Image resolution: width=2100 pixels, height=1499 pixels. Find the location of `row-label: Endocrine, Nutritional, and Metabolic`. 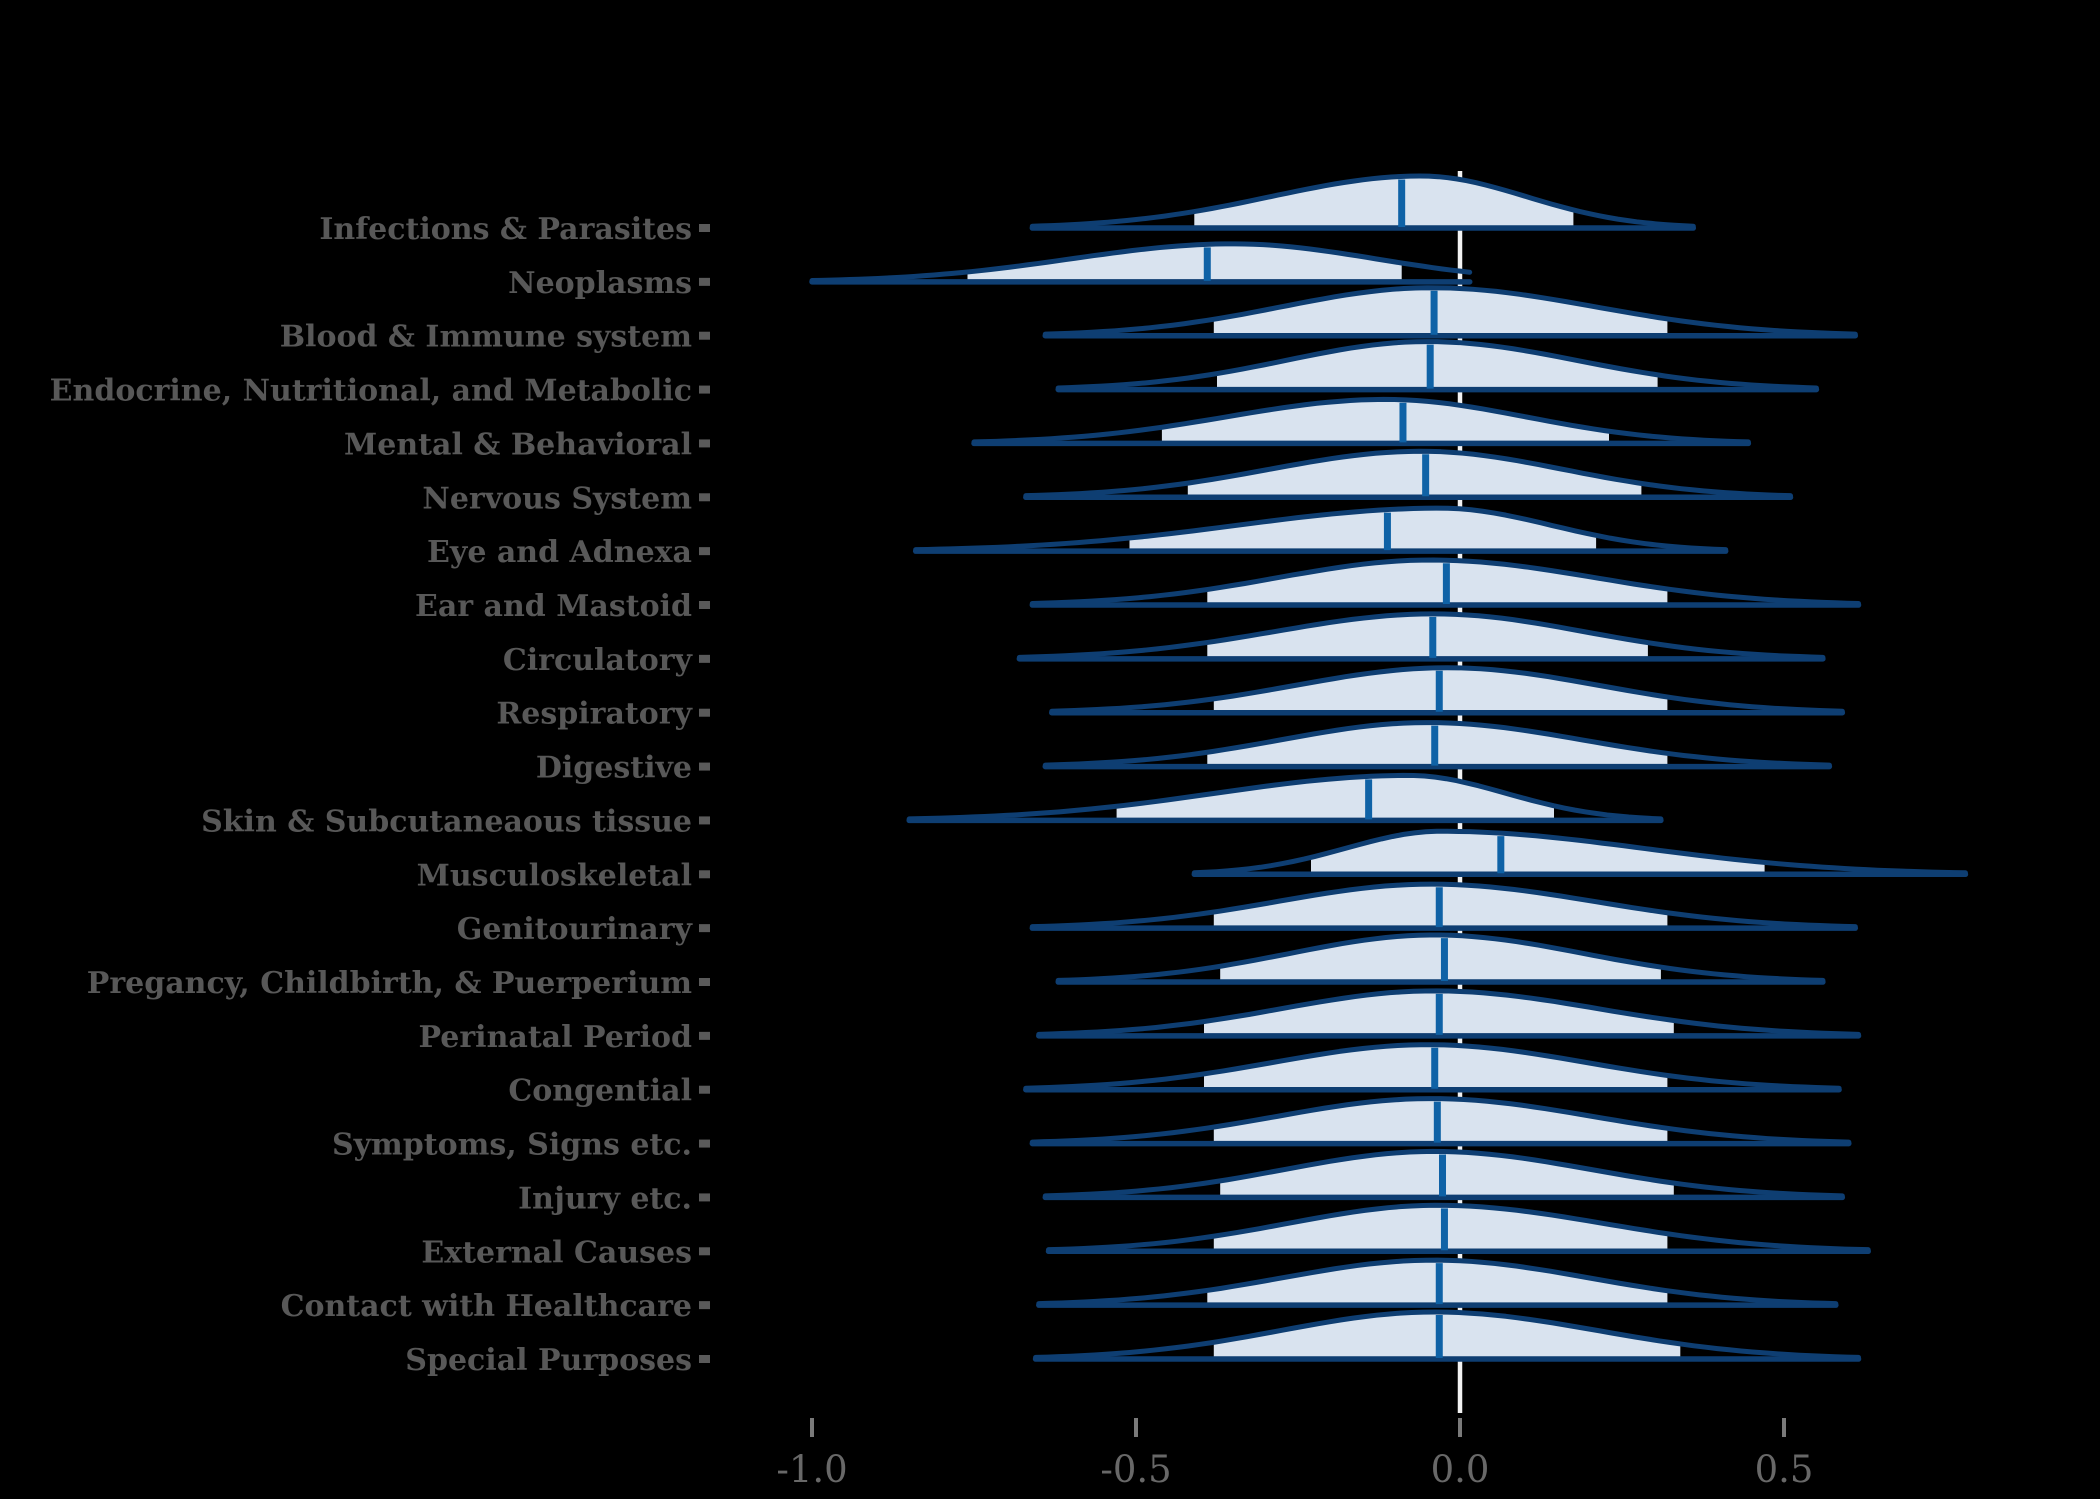

row-label: Endocrine, Nutritional, and Metabolic is located at coordinates (371, 391).